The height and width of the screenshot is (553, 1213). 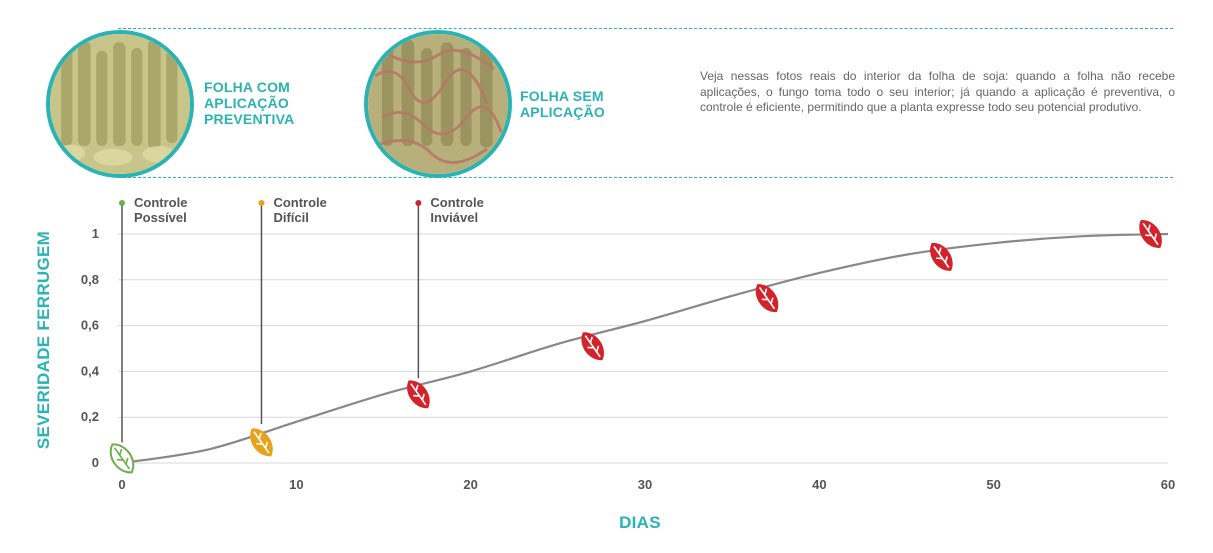 I want to click on y-tick-label: 0,6, so click(x=90, y=325).